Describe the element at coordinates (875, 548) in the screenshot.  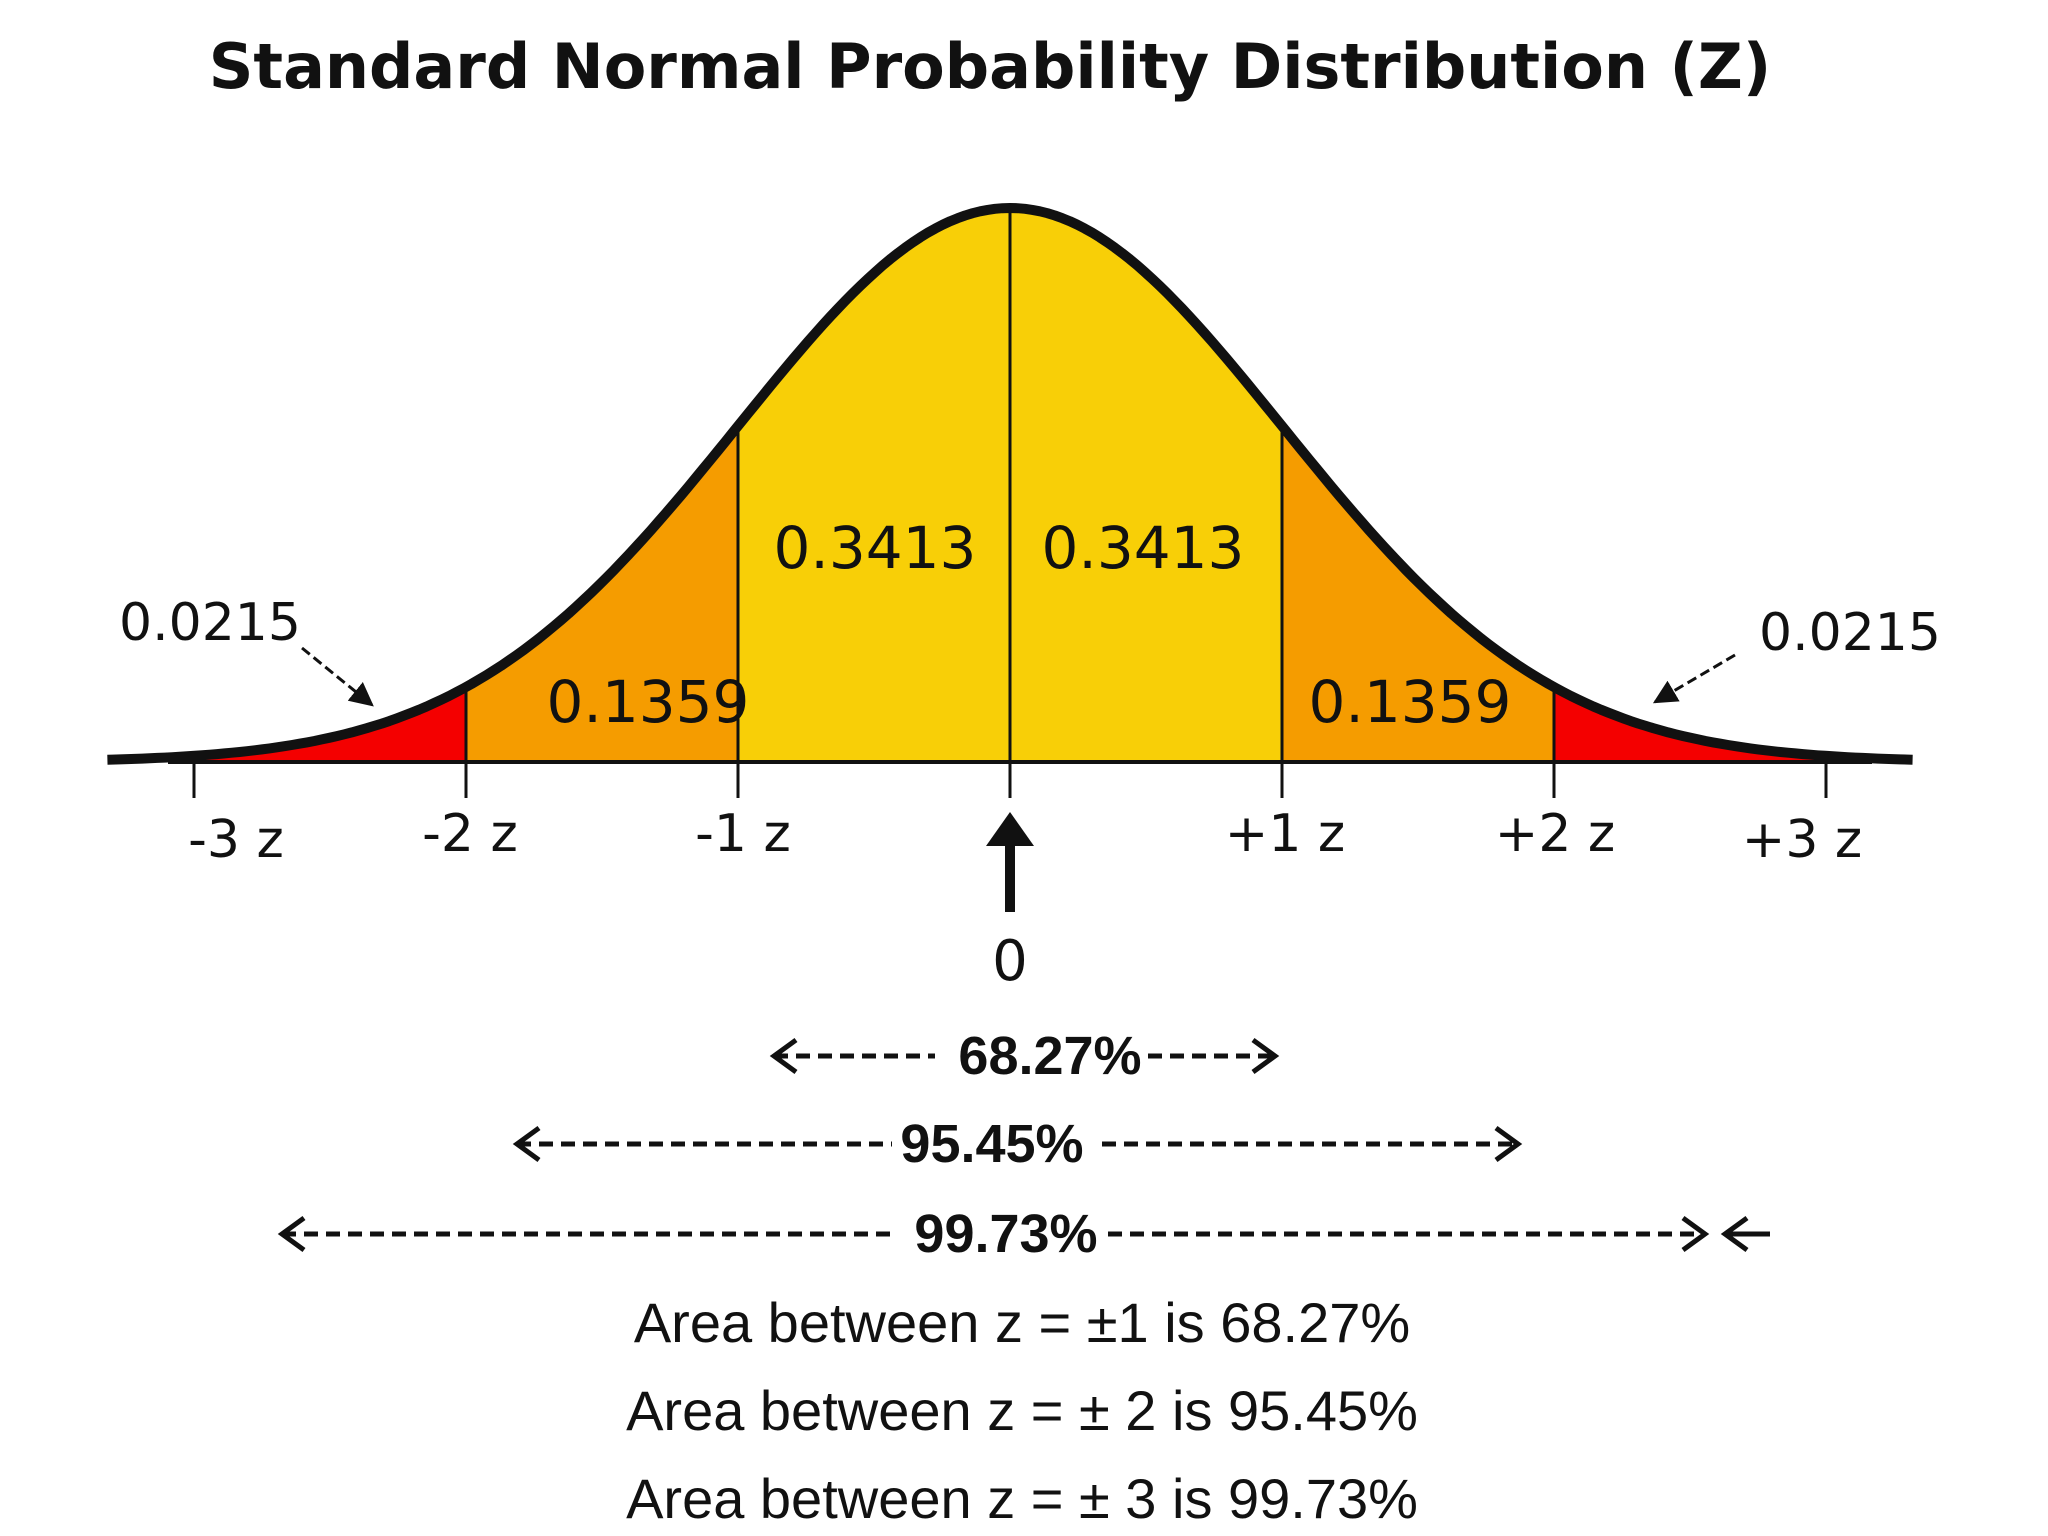
I see `area-label-left-1: 0.3413` at that location.